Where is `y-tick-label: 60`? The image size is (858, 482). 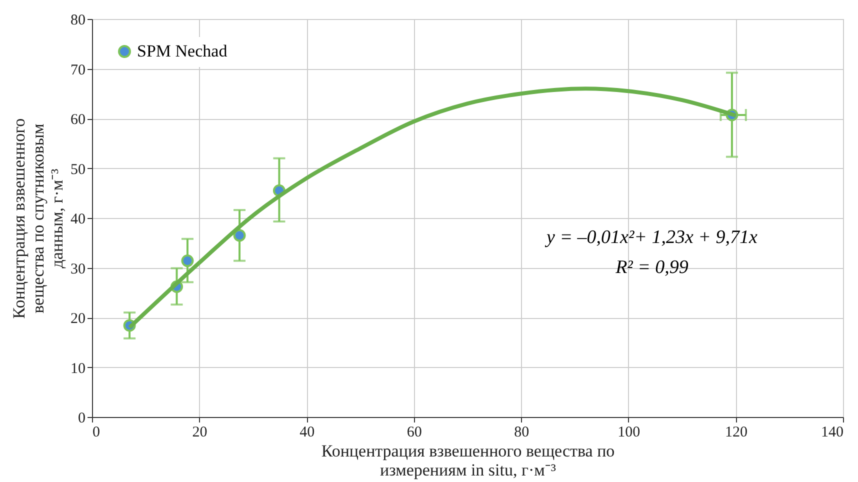
y-tick-label: 60 is located at coordinates (78, 120).